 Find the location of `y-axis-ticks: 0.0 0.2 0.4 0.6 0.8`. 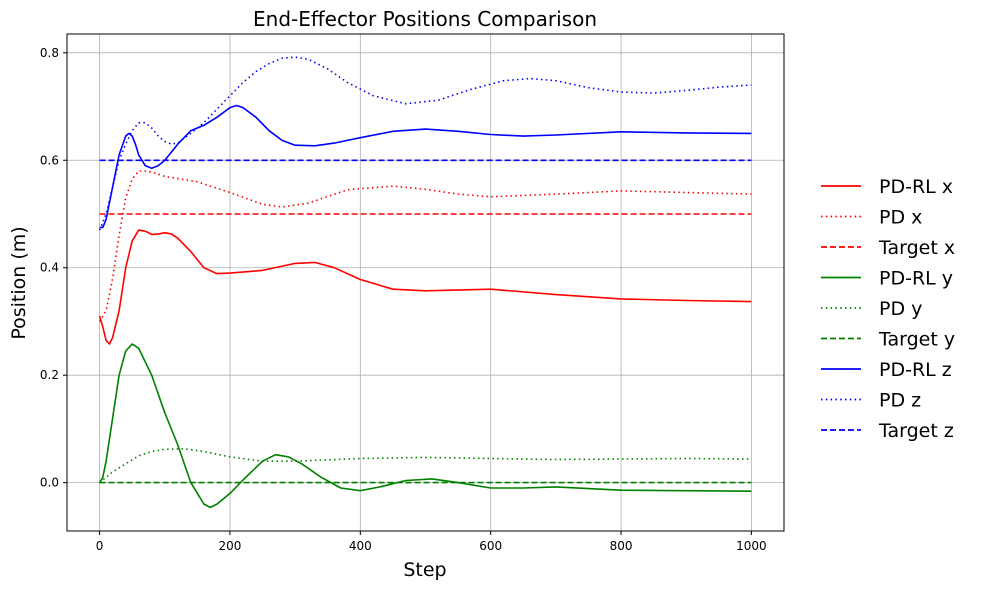

y-axis-ticks: 0.0 0.2 0.4 0.6 0.8 is located at coordinates (53, 268).